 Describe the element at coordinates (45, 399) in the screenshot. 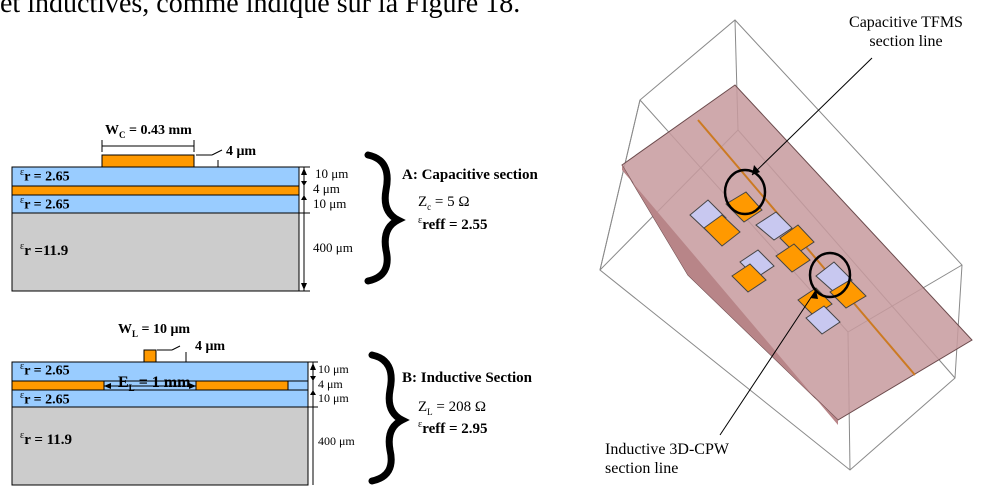

I see `ind-layer2-eps-label: εr = 2.65` at that location.